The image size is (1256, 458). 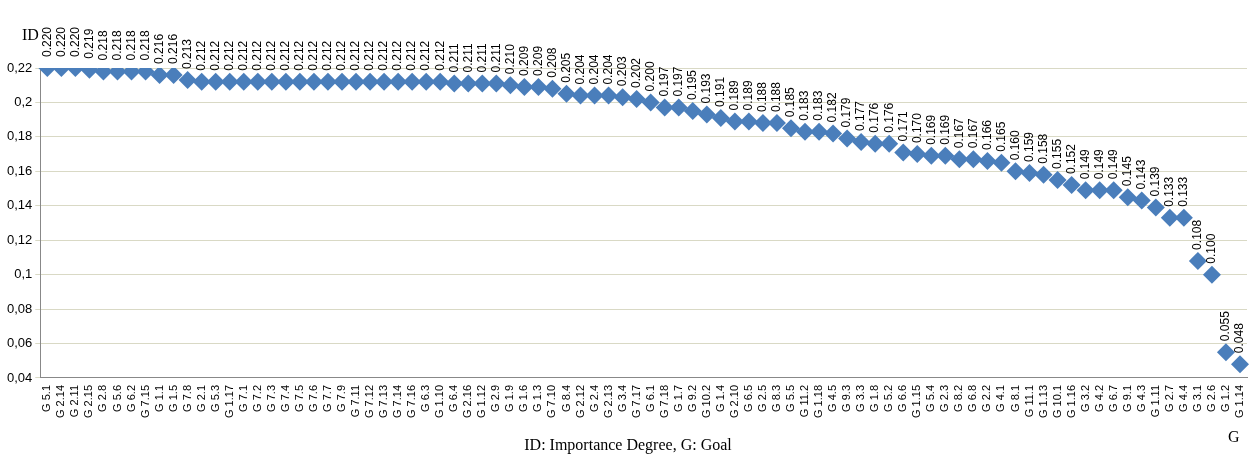 I want to click on x-tick-label: G 11.2, so click(x=804, y=401).